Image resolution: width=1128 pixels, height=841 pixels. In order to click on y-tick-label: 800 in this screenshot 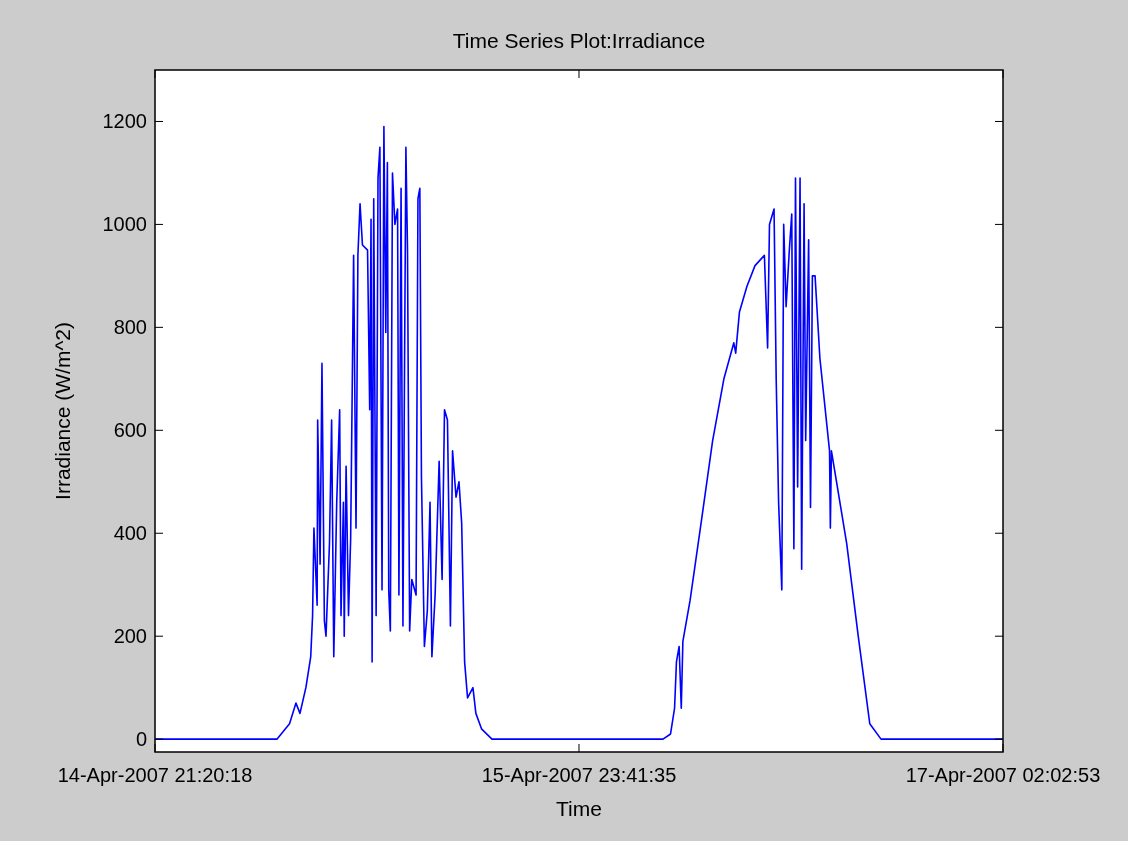, I will do `click(130, 327)`.